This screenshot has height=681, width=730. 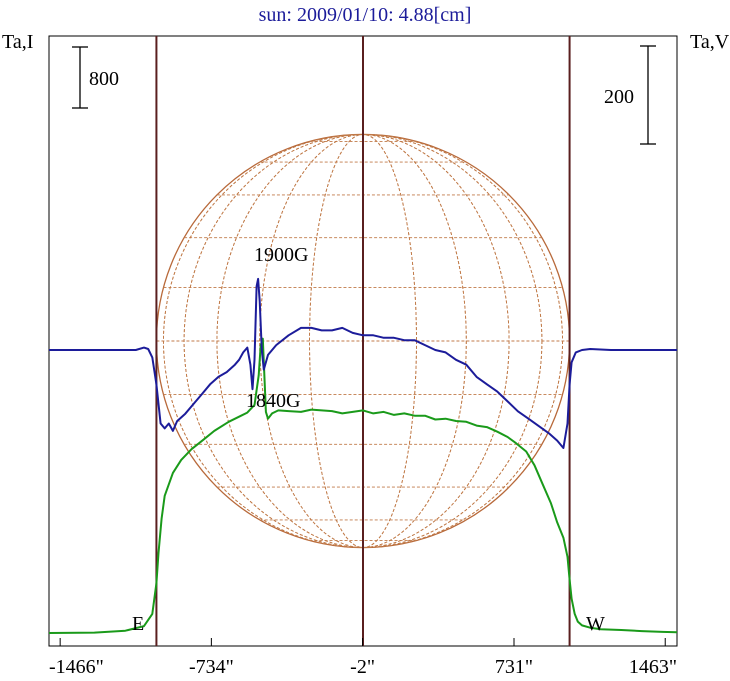 I want to click on chart-title: sun: 2009/01/10: 4.88[cm], so click(x=365, y=15).